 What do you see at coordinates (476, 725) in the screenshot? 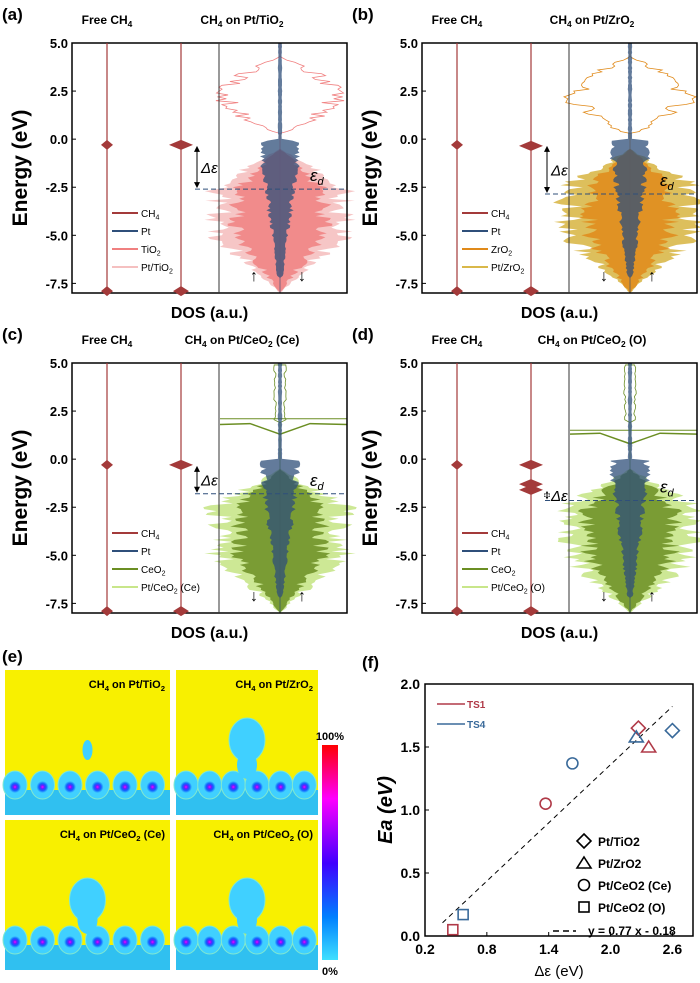
I see `legend-label: TS4` at bounding box center [476, 725].